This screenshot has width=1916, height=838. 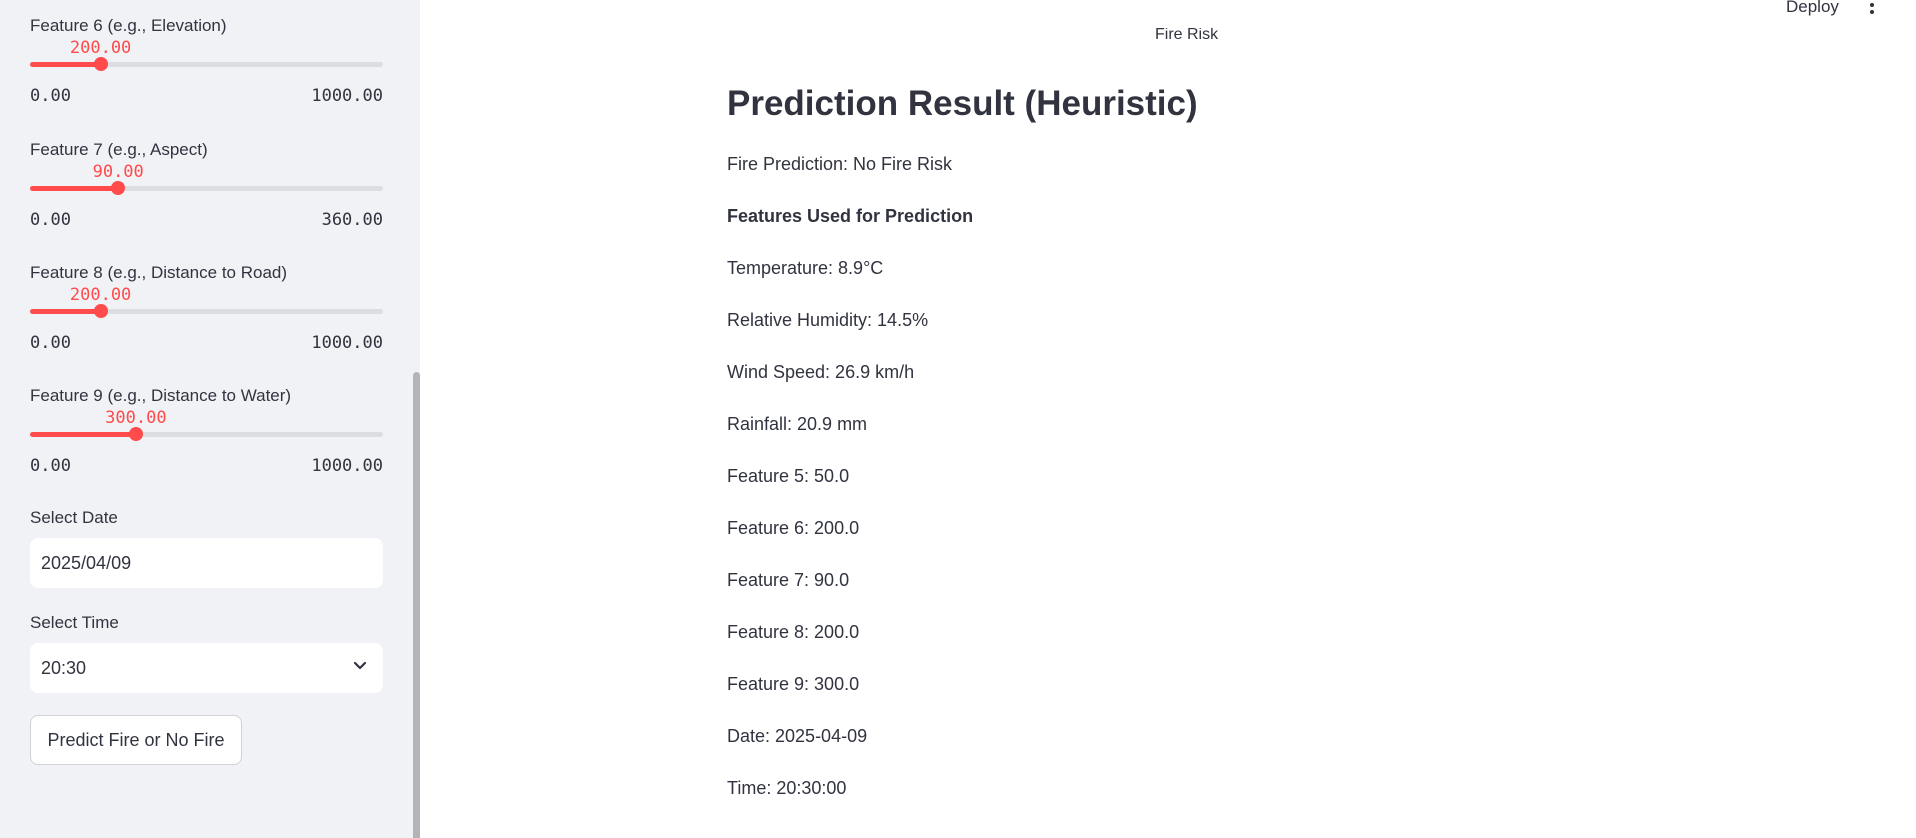 What do you see at coordinates (206, 563) in the screenshot?
I see `date-input: 2025/04/09` at bounding box center [206, 563].